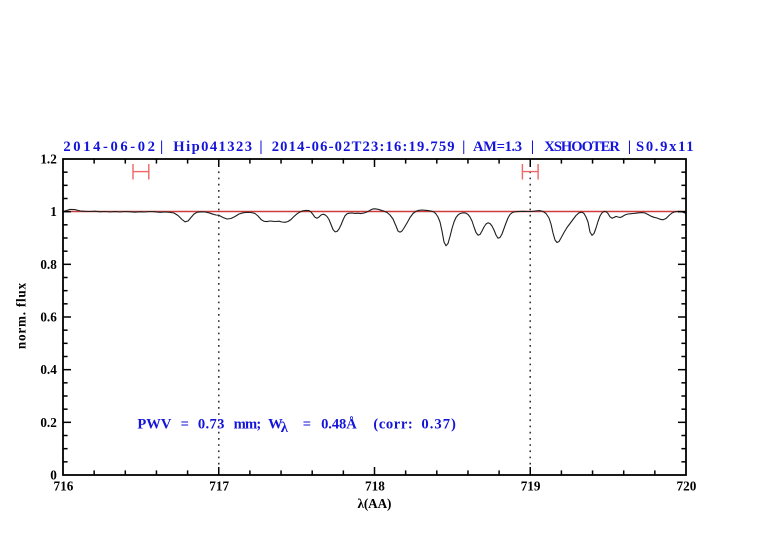 The width and height of the screenshot is (782, 542). I want to click on svg-text: 719, so click(531, 485).